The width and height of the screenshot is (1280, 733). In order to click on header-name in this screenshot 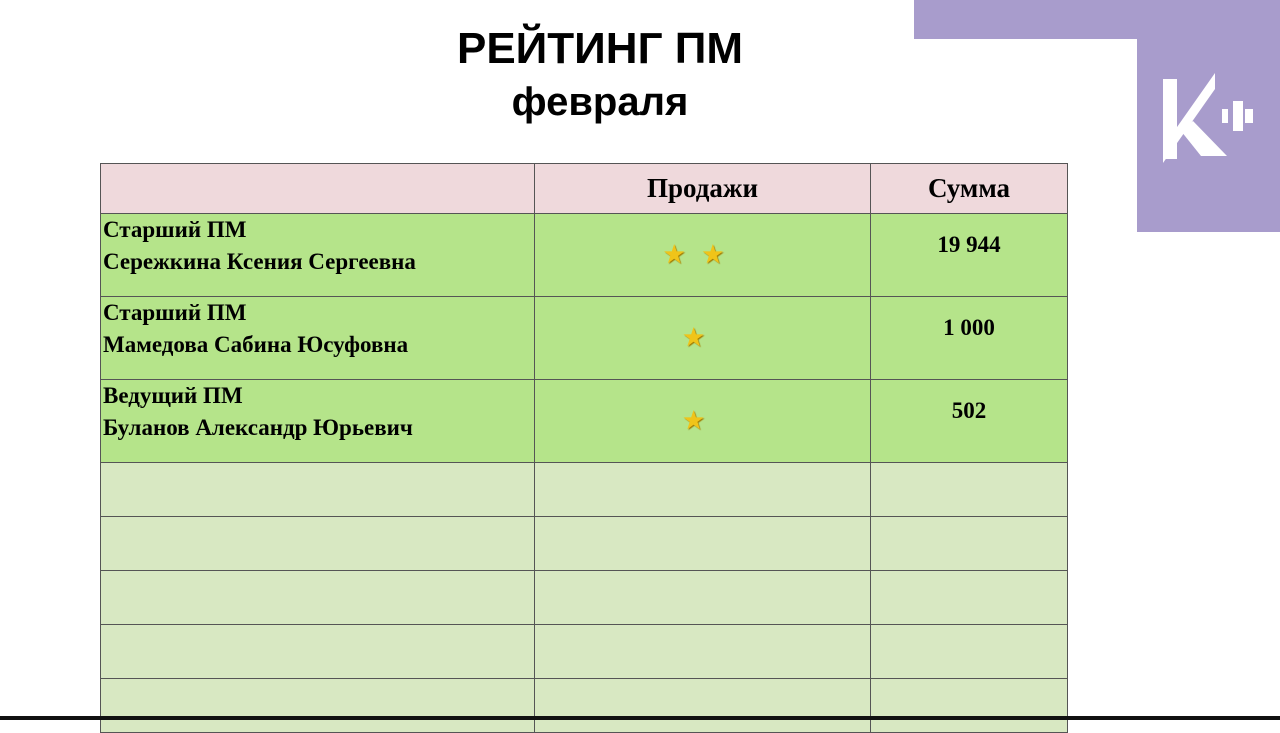, I will do `click(317, 188)`.